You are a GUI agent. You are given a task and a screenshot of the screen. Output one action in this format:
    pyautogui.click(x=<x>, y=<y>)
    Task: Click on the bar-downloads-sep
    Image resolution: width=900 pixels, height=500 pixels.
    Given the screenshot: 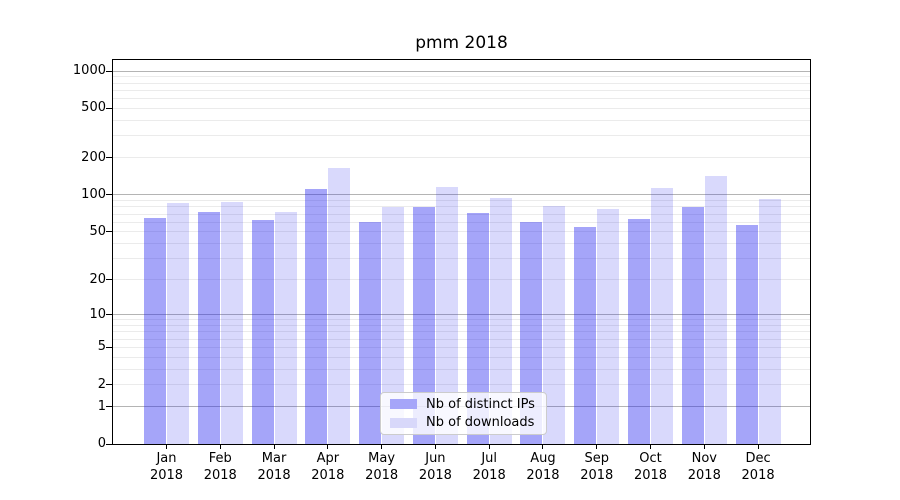 What is the action you would take?
    pyautogui.click(x=608, y=326)
    